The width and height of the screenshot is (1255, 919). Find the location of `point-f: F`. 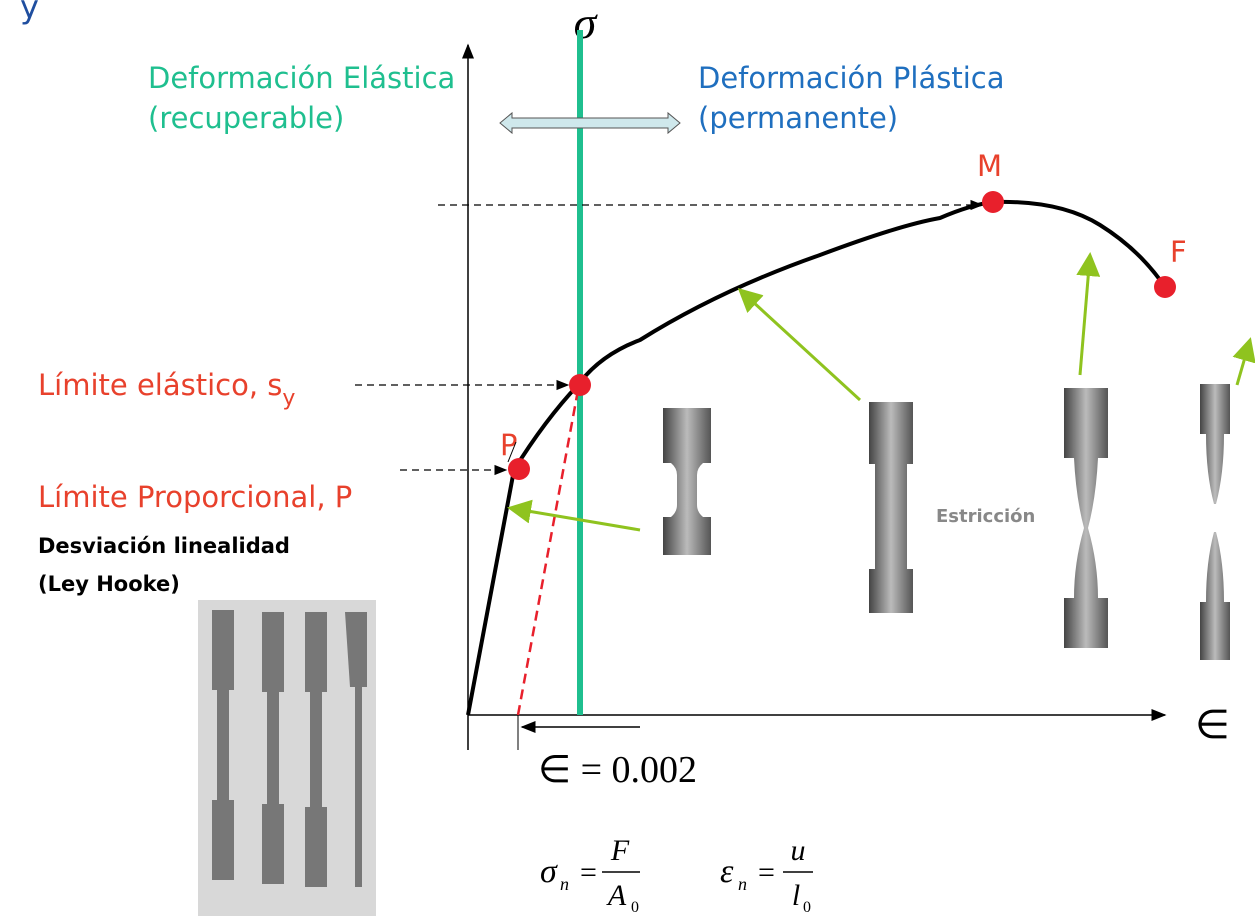

point-f: F is located at coordinates (1178, 252).